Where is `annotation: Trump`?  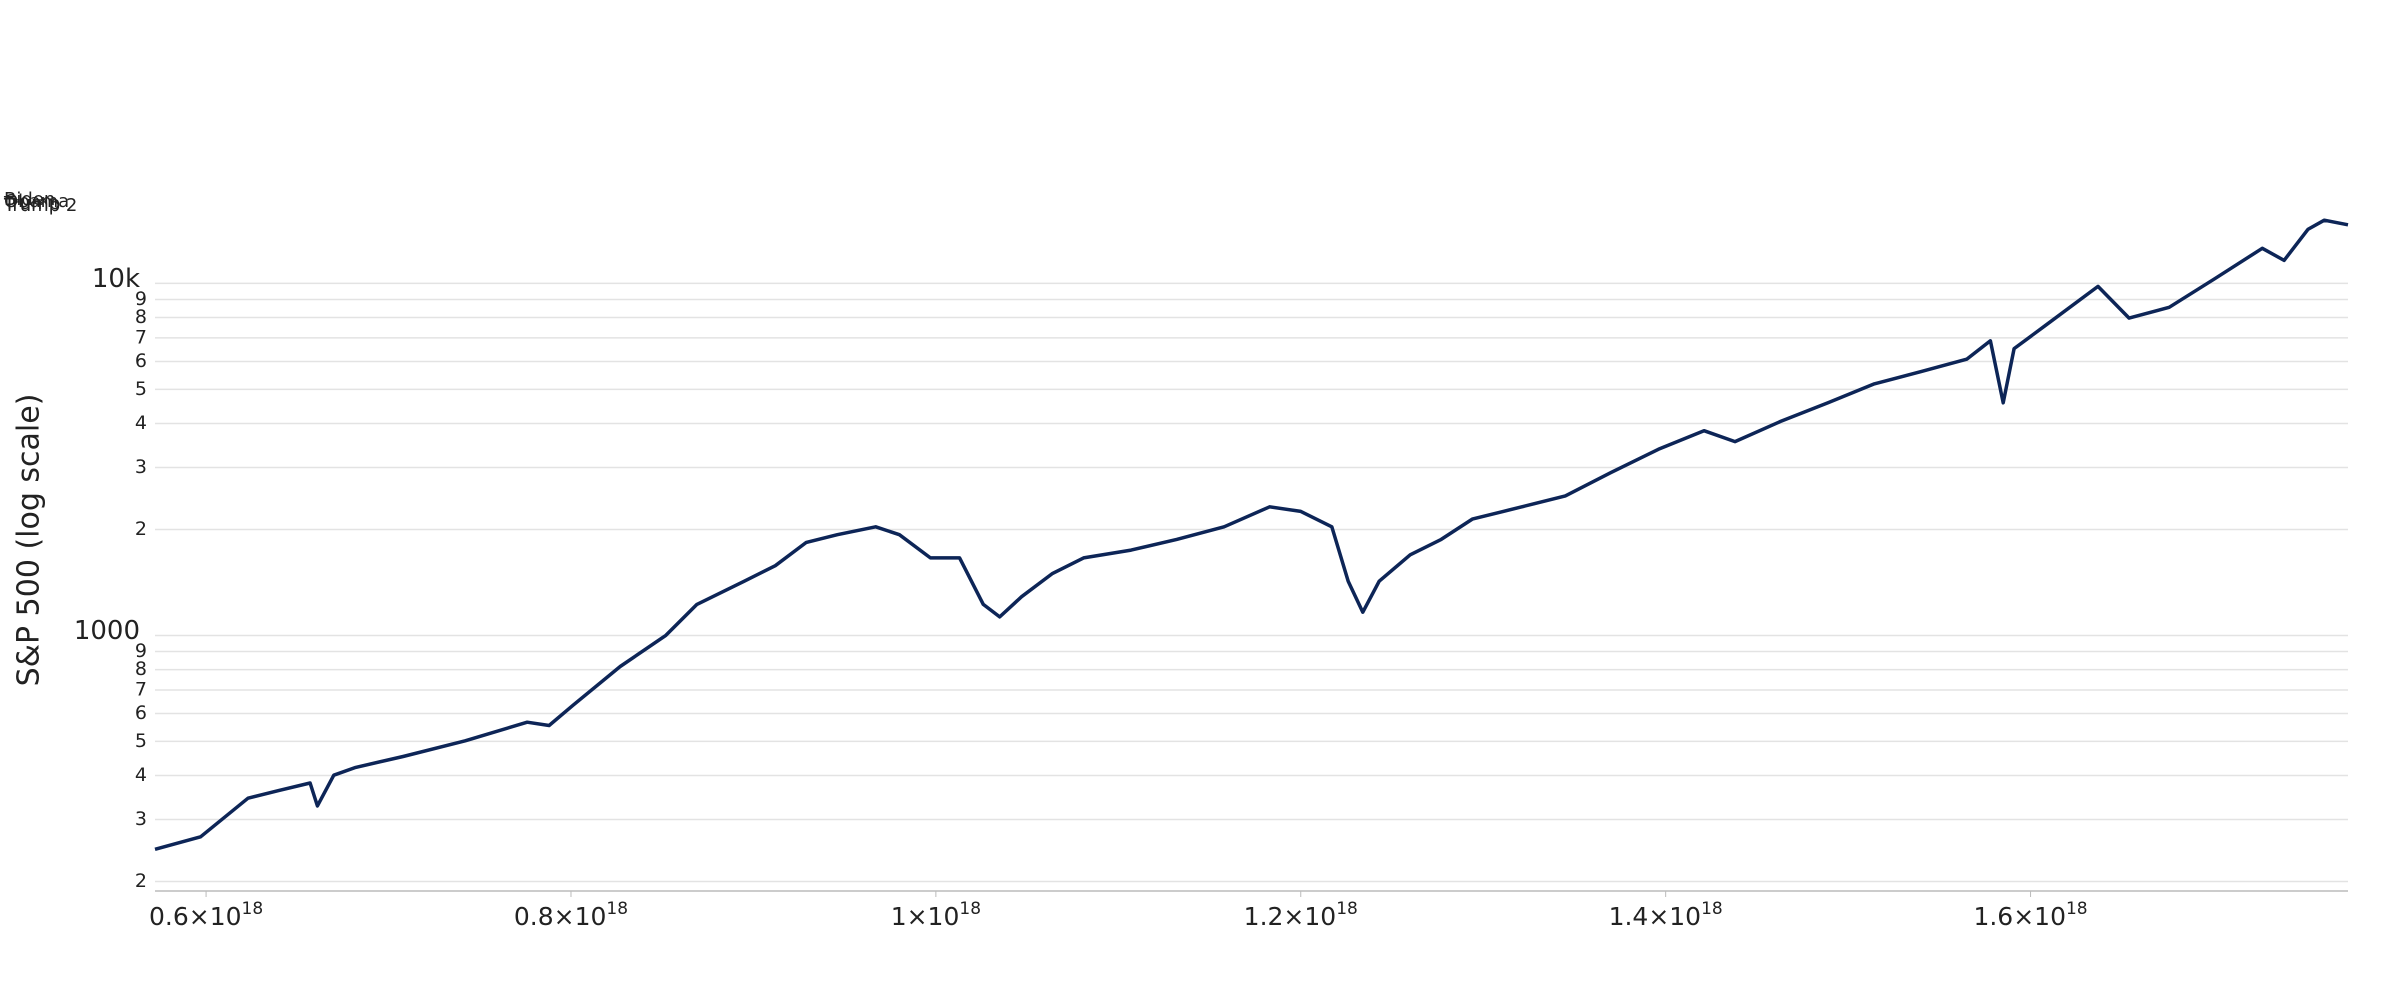
annotation: Trump is located at coordinates (31, 203).